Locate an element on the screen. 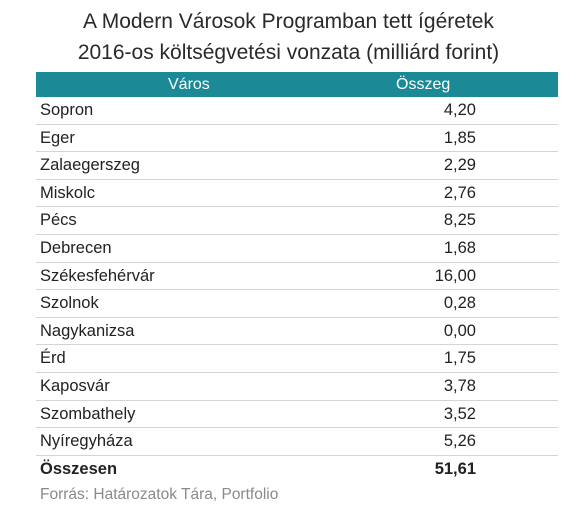 The image size is (577, 522). cell-city: Debrecen is located at coordinates (76, 247).